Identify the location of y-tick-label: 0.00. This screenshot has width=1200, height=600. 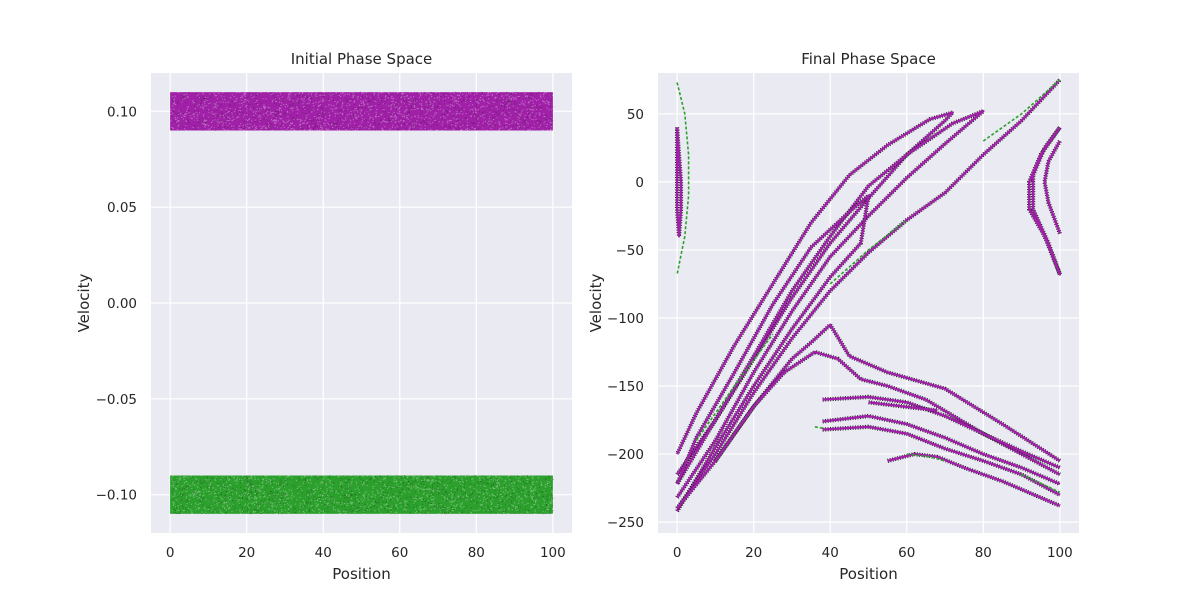
(122, 304).